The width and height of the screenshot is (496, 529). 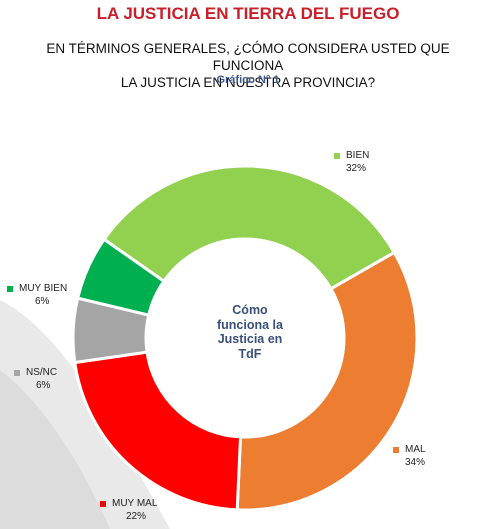 What do you see at coordinates (250, 324) in the screenshot?
I see `center-label-line: funciona la` at bounding box center [250, 324].